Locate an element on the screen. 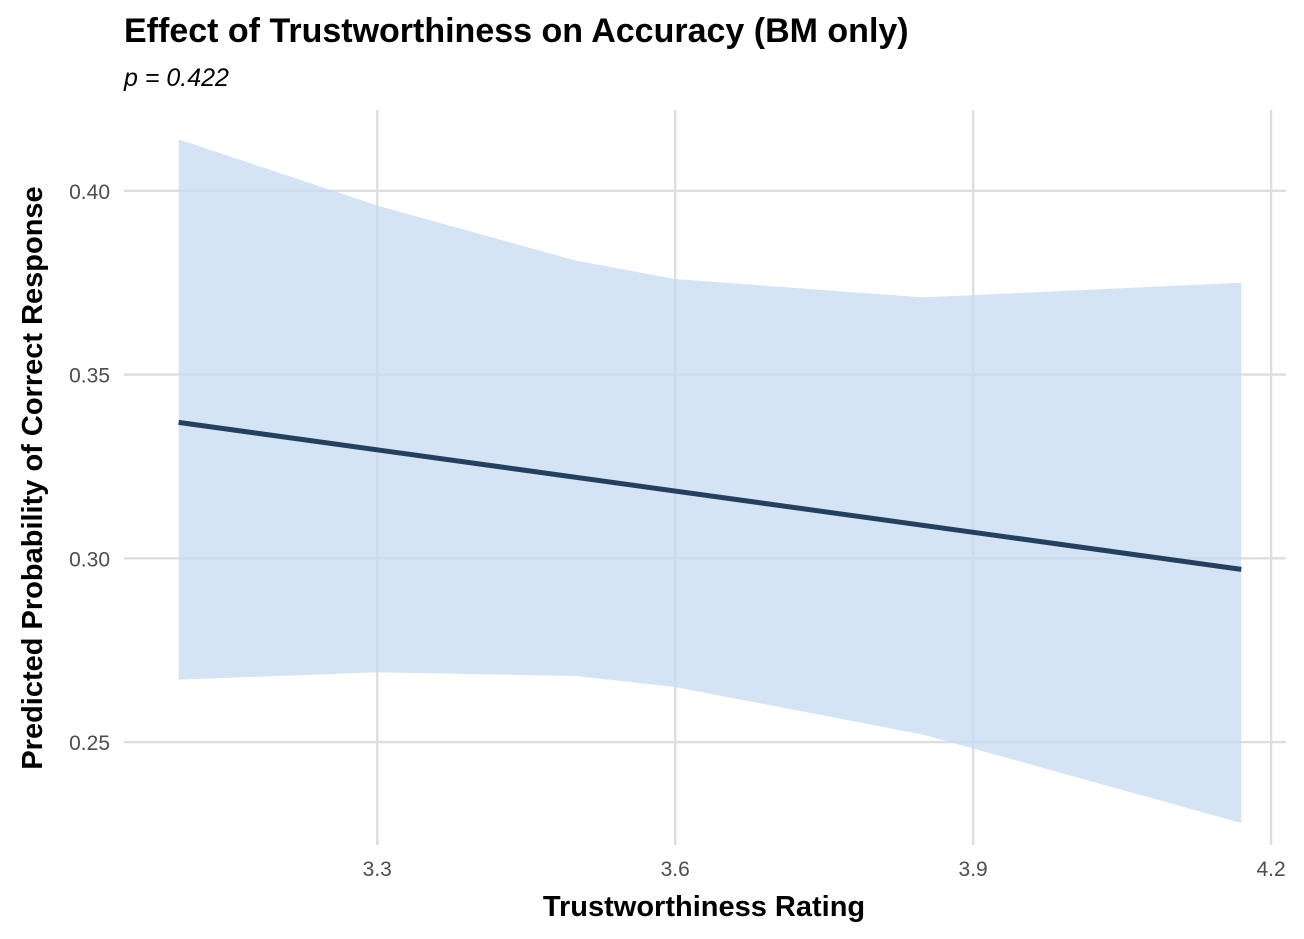 The height and width of the screenshot is (939, 1304). x-tick-label: 4.2 is located at coordinates (1271, 869).